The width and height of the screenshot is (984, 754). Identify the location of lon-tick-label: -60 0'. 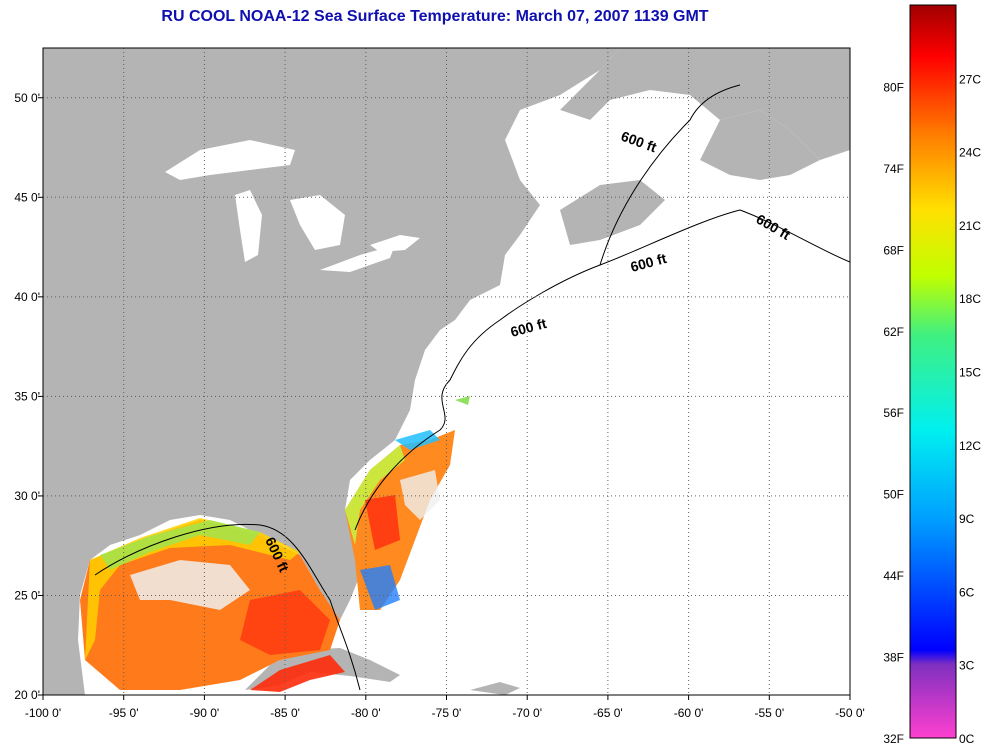
(689, 713).